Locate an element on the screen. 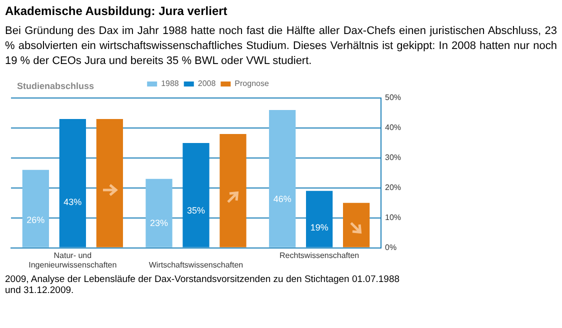 This screenshot has width=562, height=328. text: 2009, Analyse der Lebensläufe der Dax-Vorstandsvorsitzenden zu den Stichtagen 01.07.1988 und 31.12.2009. is located at coordinates (203, 285).